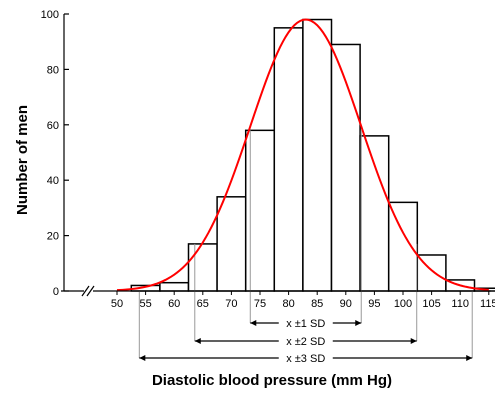 This screenshot has height=400, width=495. I want to click on x-tick-label: 55, so click(145, 304).